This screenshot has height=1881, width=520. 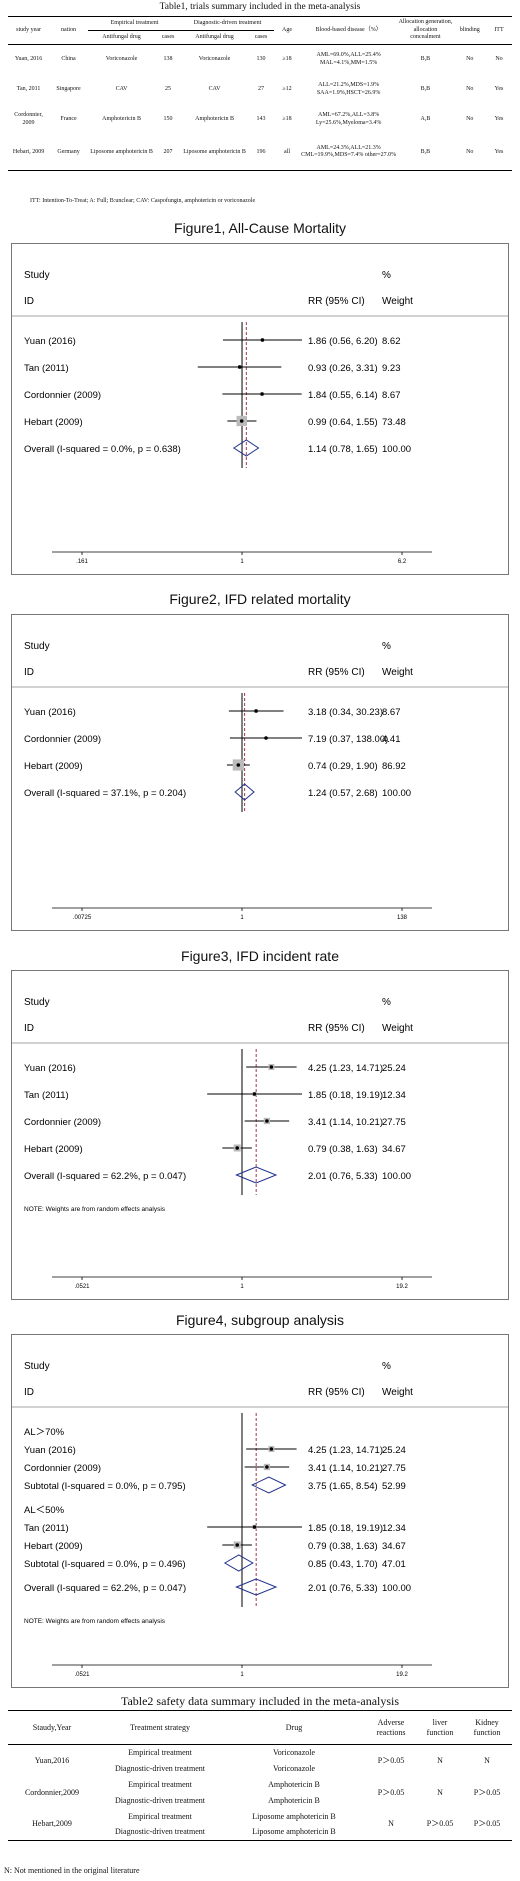 I want to click on study-label: Yuan (2016), so click(x=50, y=1068).